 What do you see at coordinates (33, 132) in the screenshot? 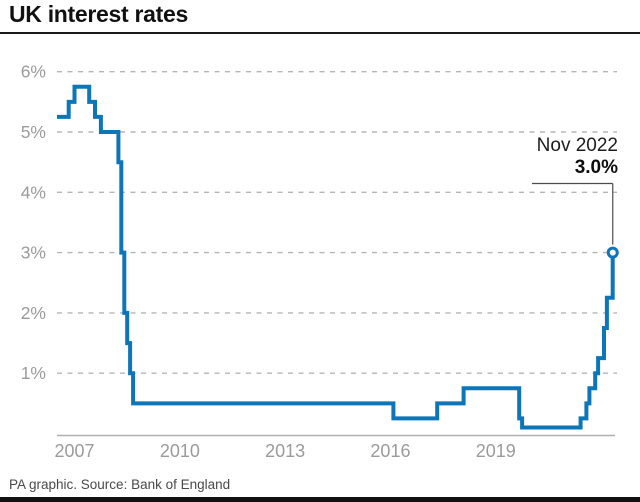
I see `y-tick-label: 5%` at bounding box center [33, 132].